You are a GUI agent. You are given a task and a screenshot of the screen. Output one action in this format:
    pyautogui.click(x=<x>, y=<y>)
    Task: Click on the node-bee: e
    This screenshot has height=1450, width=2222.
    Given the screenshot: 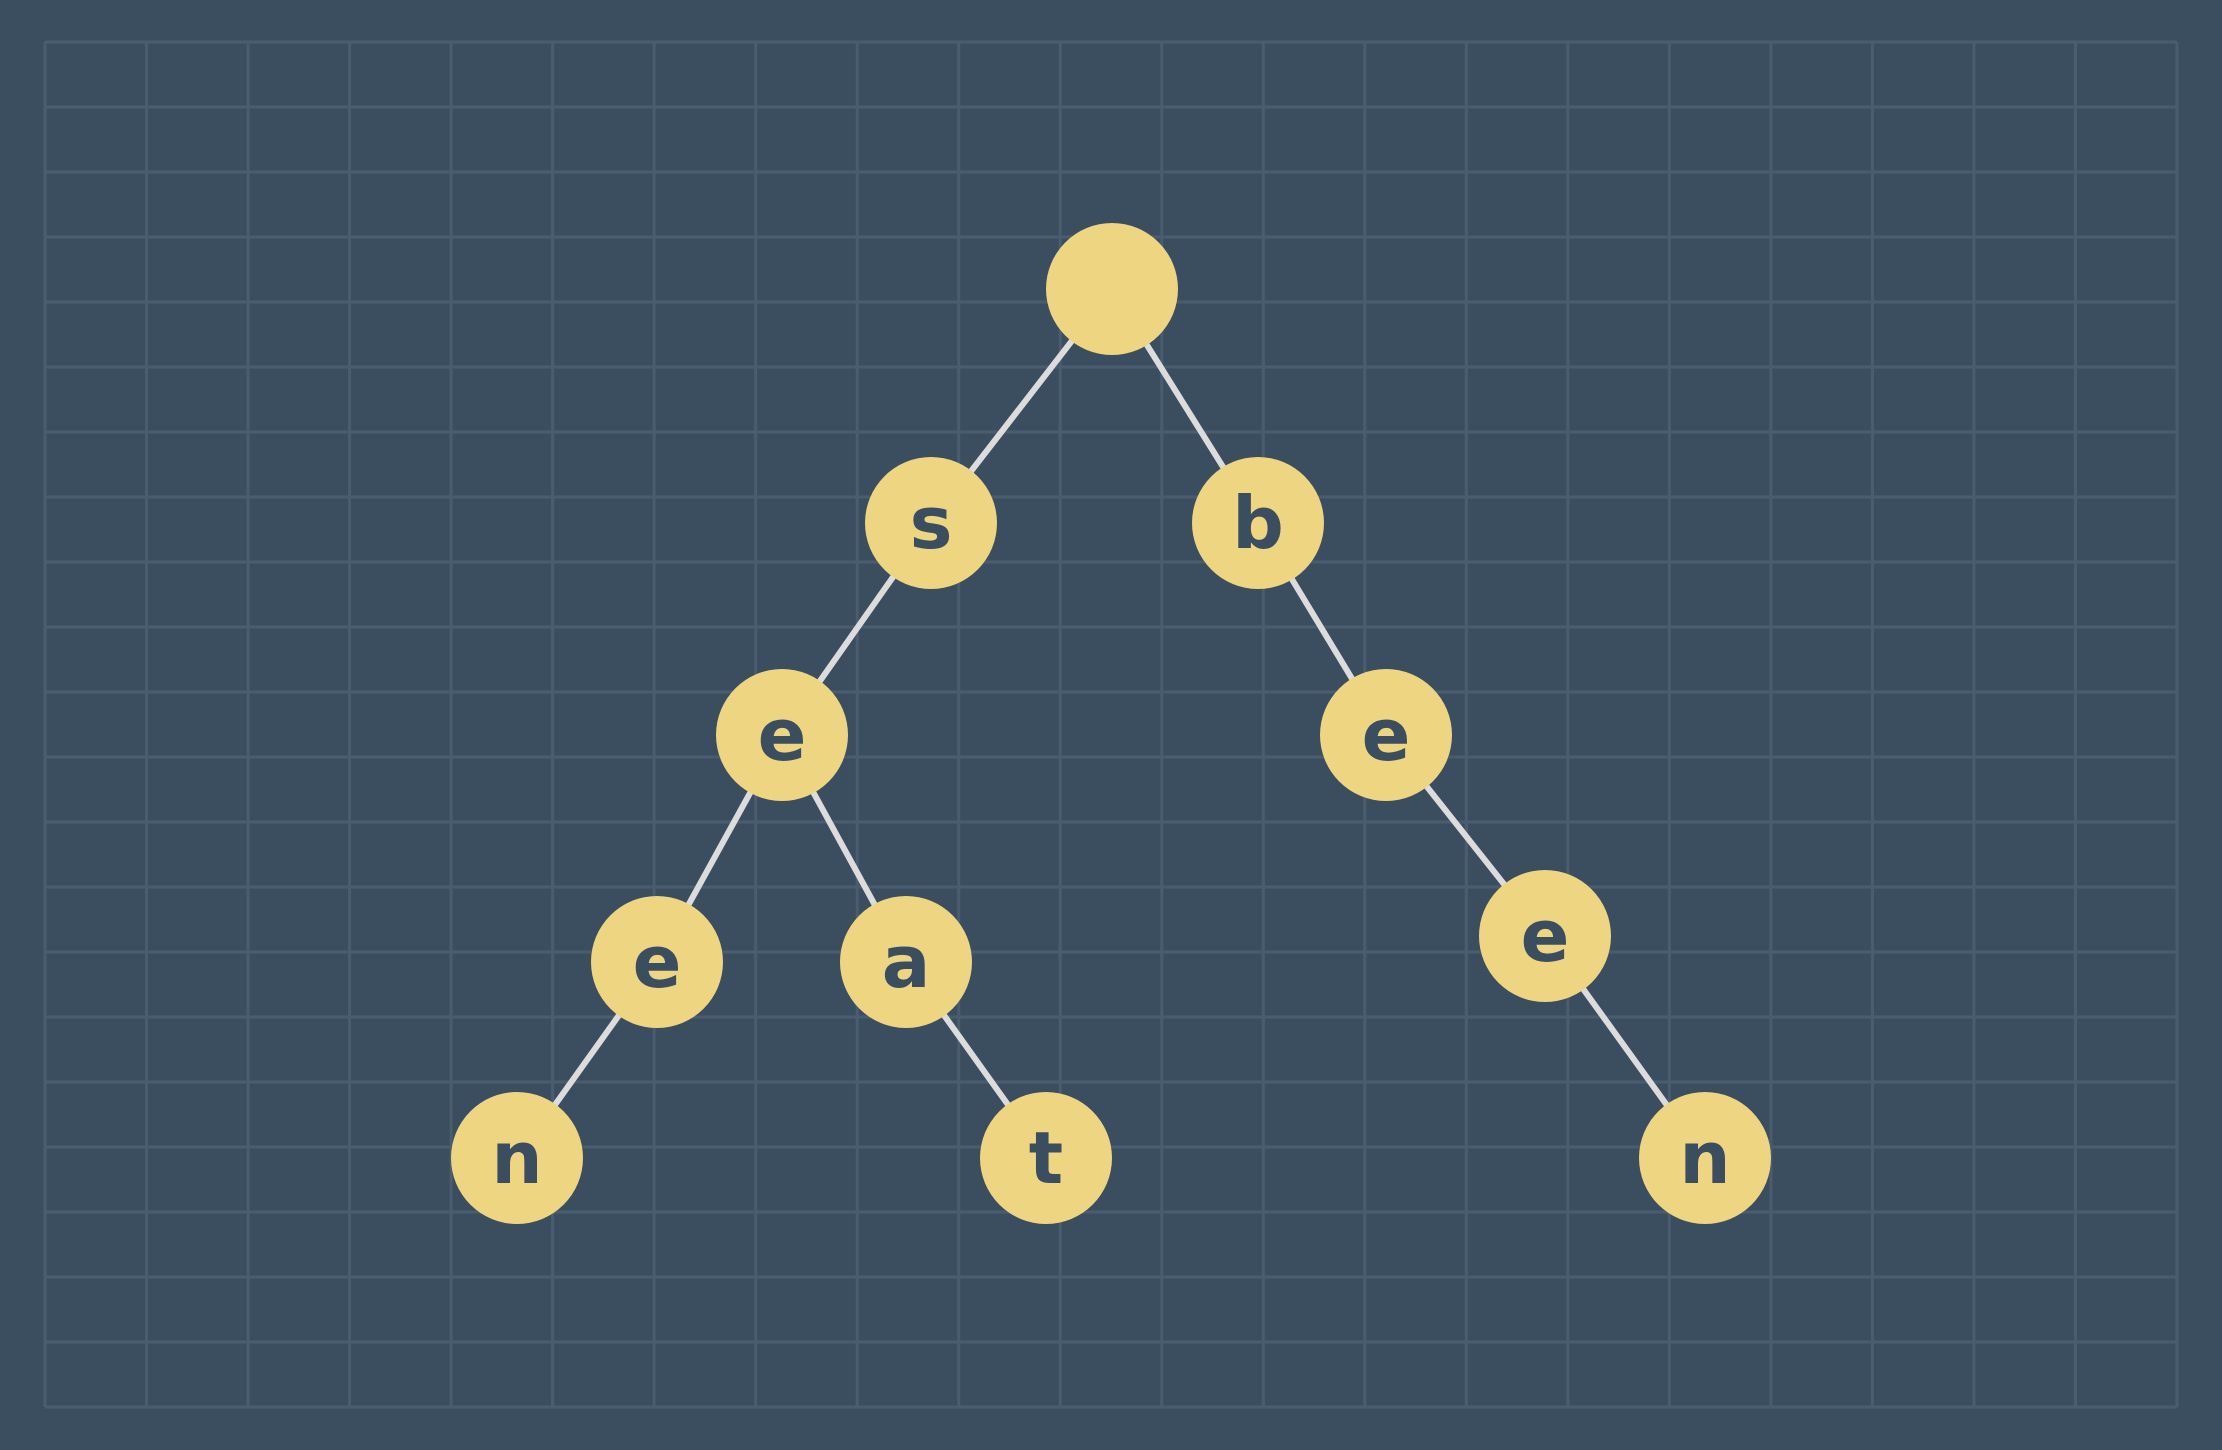 What is the action you would take?
    pyautogui.click(x=1545, y=936)
    